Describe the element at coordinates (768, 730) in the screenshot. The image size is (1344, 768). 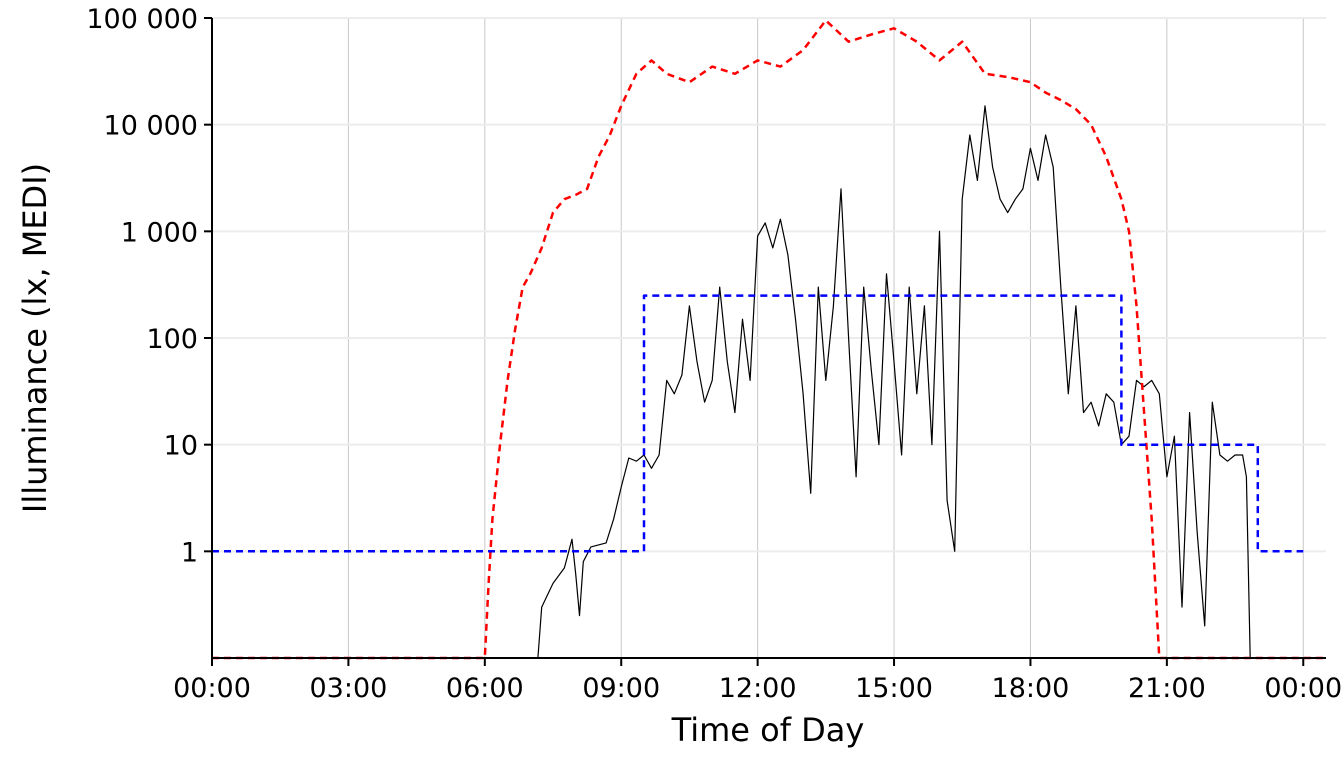
I see `x-axis-title: Time of Day` at that location.